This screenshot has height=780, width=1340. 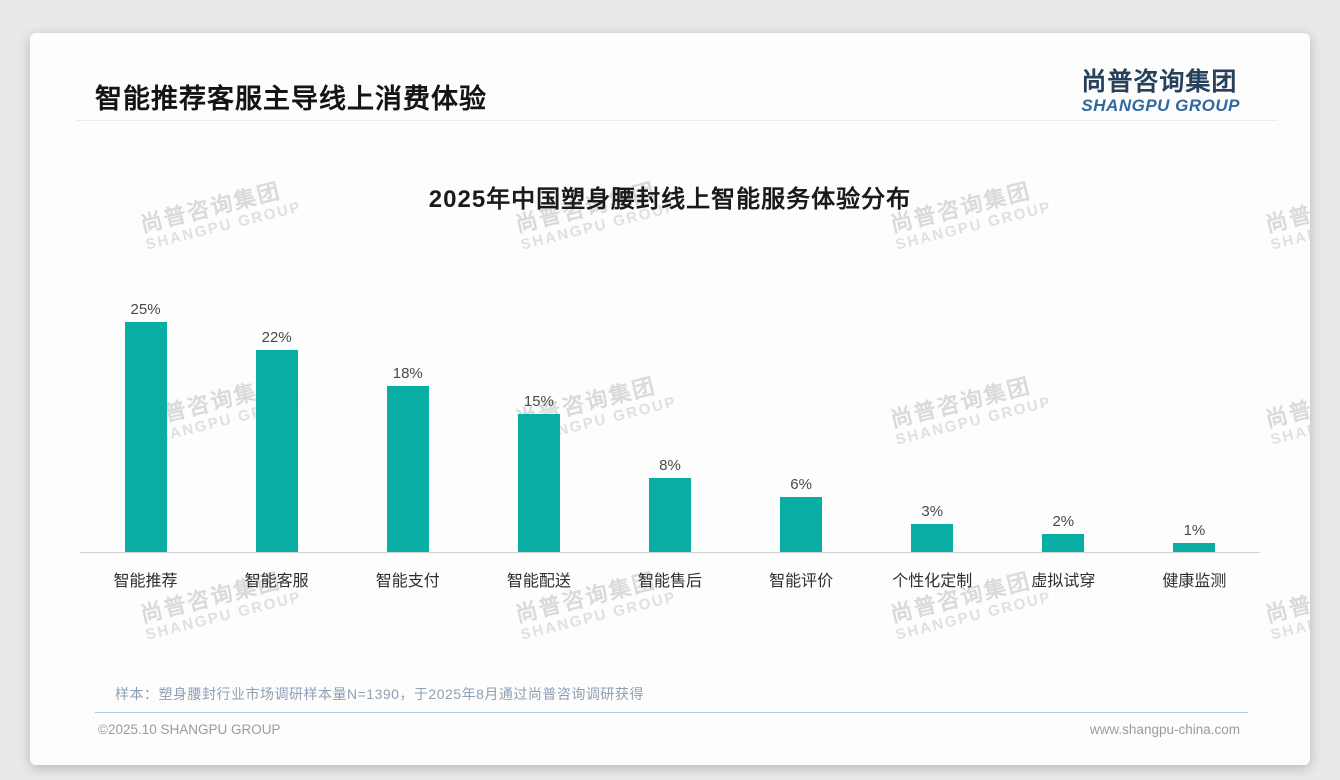 I want to click on bar-value-label: 6%, so click(x=801, y=484).